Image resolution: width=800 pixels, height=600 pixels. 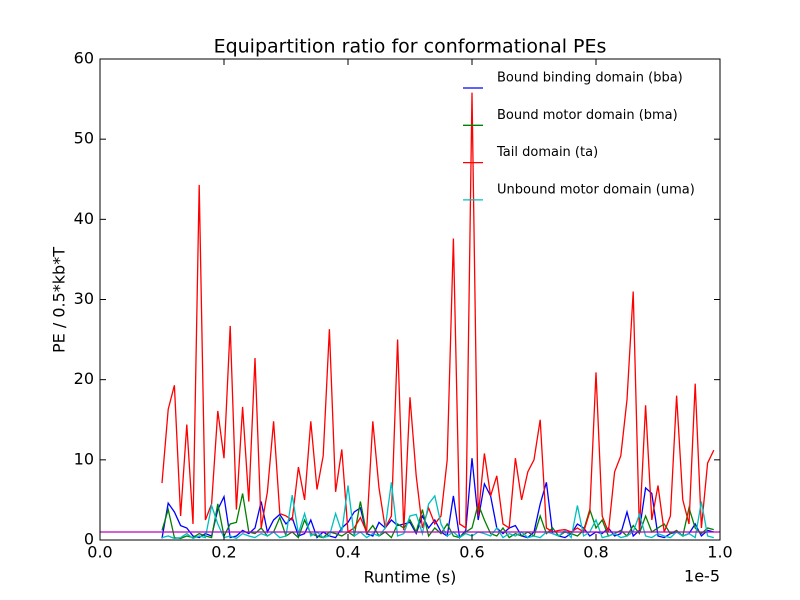 What do you see at coordinates (471, 552) in the screenshot?
I see `x-tick-label: 0.6` at bounding box center [471, 552].